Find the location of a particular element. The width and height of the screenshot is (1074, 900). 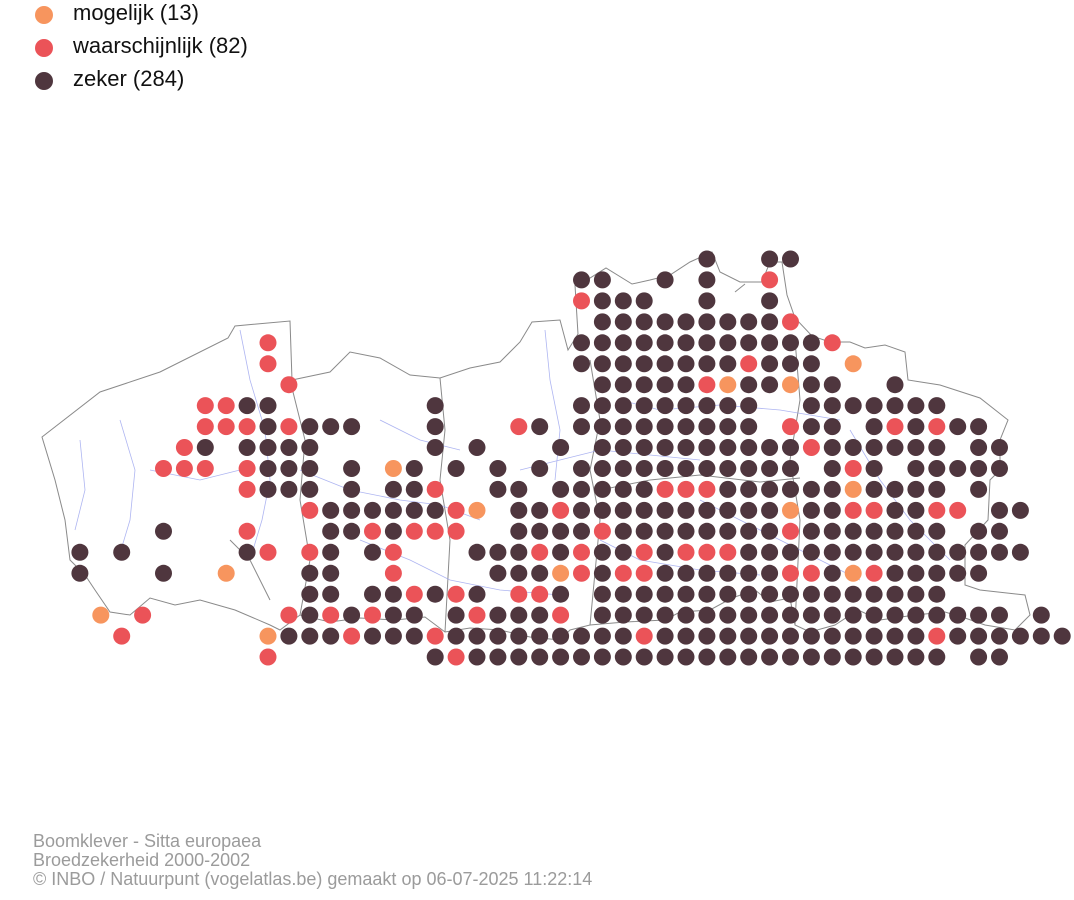

legend-label-zeker: zeker (284) is located at coordinates (129, 78).